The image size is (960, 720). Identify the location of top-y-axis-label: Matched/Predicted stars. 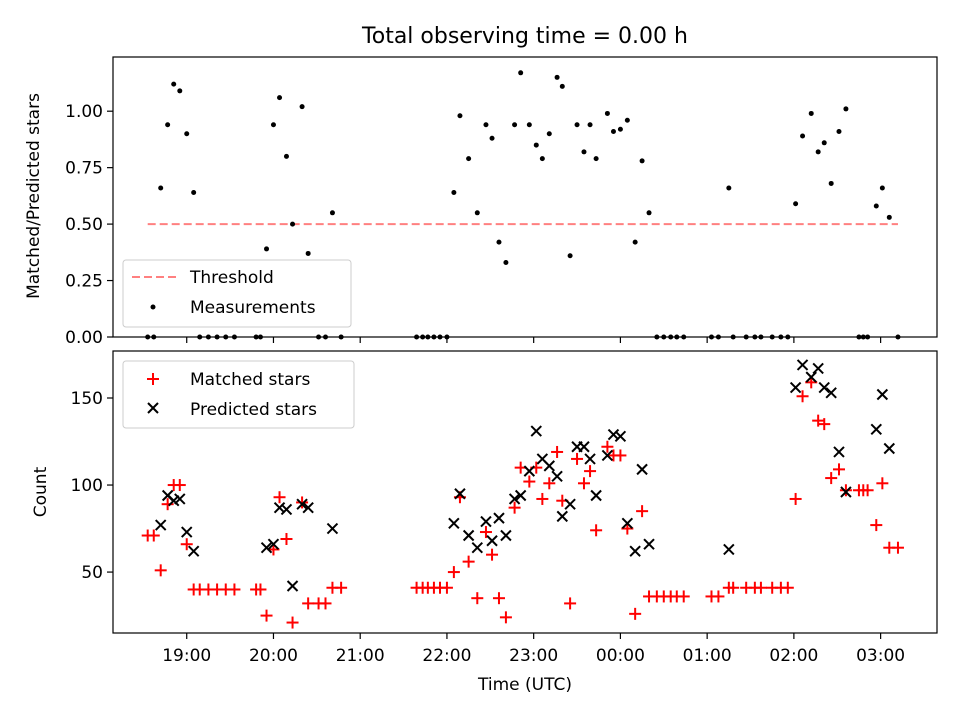
(34, 196).